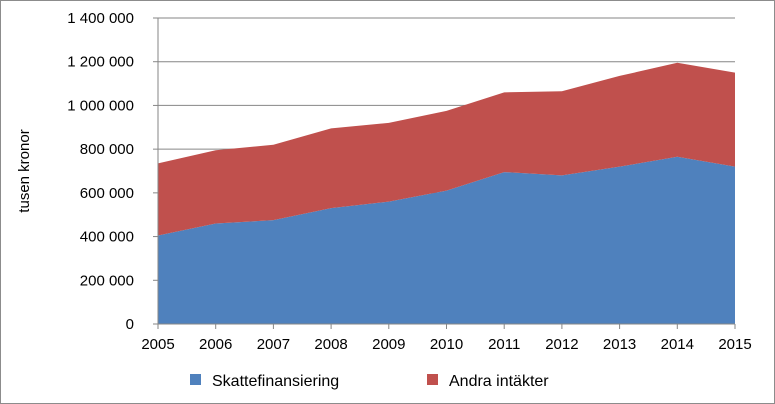 The width and height of the screenshot is (775, 404). I want to click on y-axis-label: tusen kronor, so click(24, 170).